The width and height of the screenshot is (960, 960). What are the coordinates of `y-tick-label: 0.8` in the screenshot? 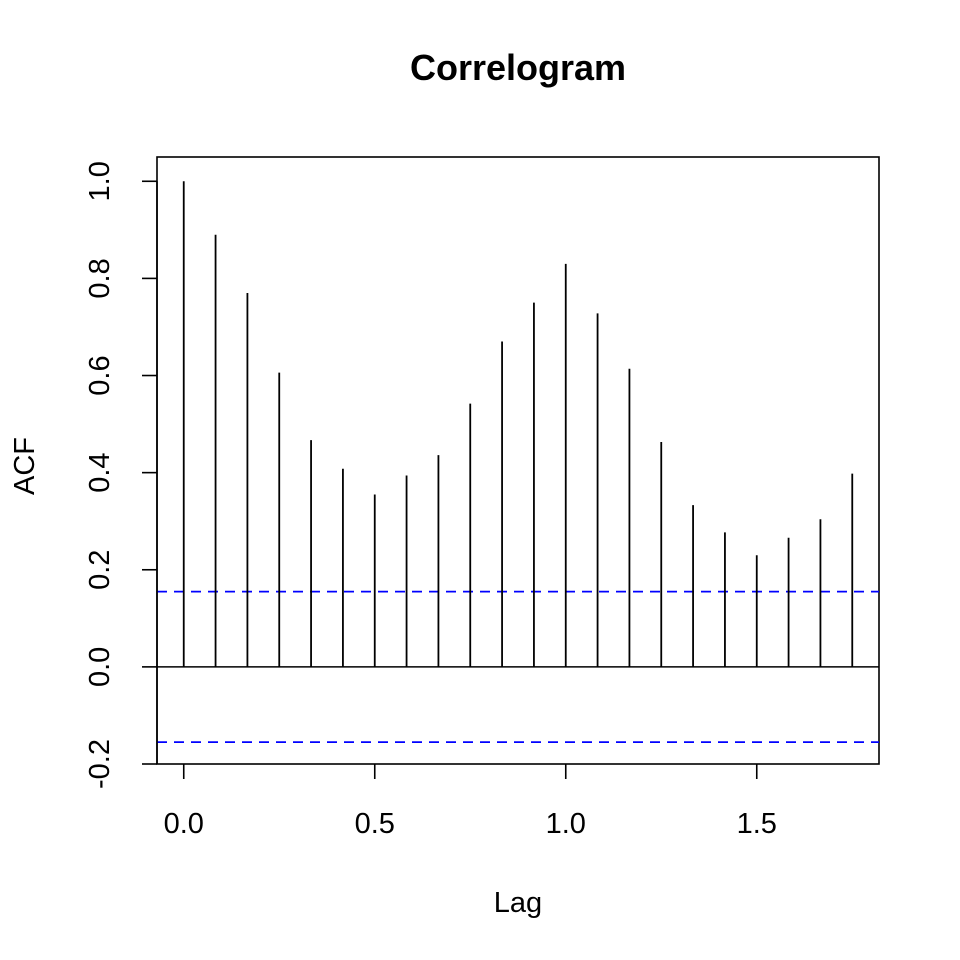 It's located at (100, 278).